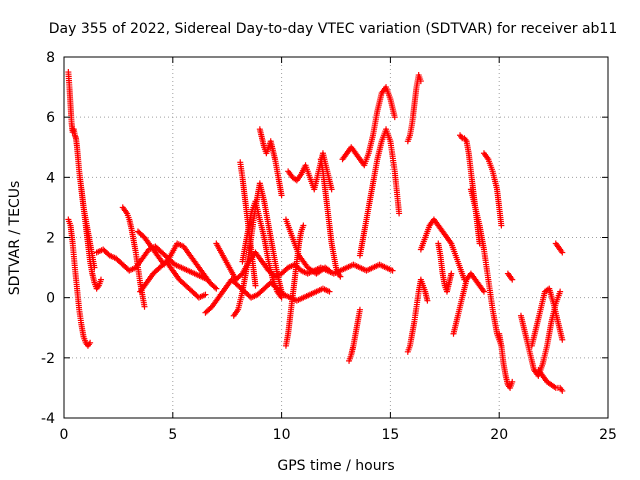  I want to click on x-tick-label: 5, so click(172, 435).